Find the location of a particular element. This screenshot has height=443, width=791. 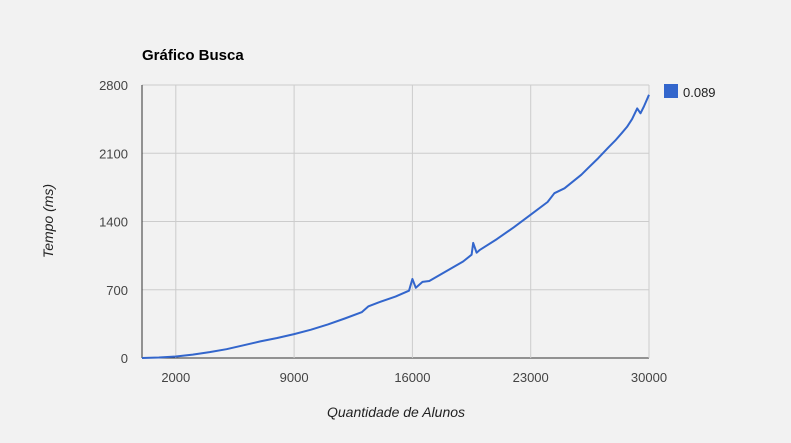

x-tick-label: 23000 is located at coordinates (531, 377).